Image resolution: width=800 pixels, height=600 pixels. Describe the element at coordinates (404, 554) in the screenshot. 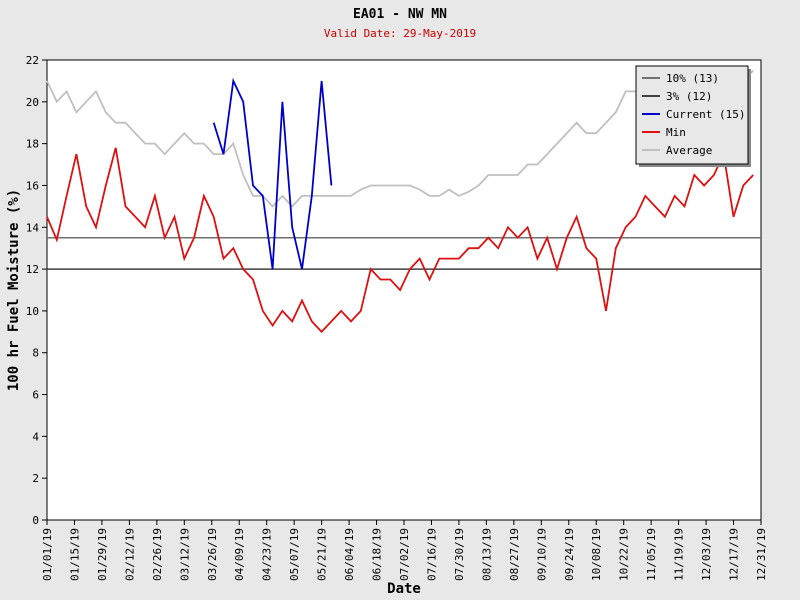

I see `x-tick-label: 07/02/19` at that location.